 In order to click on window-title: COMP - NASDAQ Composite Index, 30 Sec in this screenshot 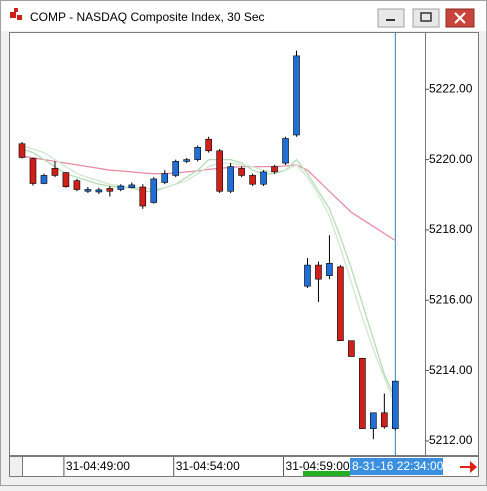, I will do `click(147, 17)`.